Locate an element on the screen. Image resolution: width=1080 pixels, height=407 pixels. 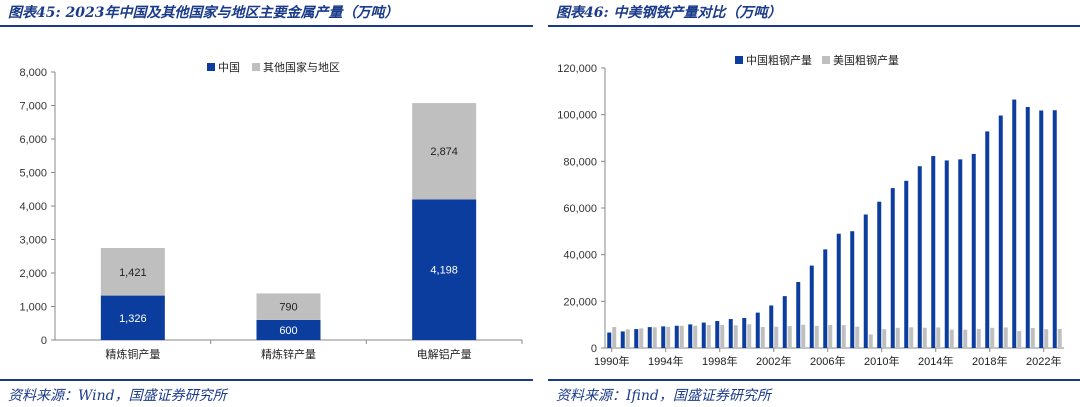
source-note: 资料来源：Ifind，国盛证券研究所 is located at coordinates (663, 396).